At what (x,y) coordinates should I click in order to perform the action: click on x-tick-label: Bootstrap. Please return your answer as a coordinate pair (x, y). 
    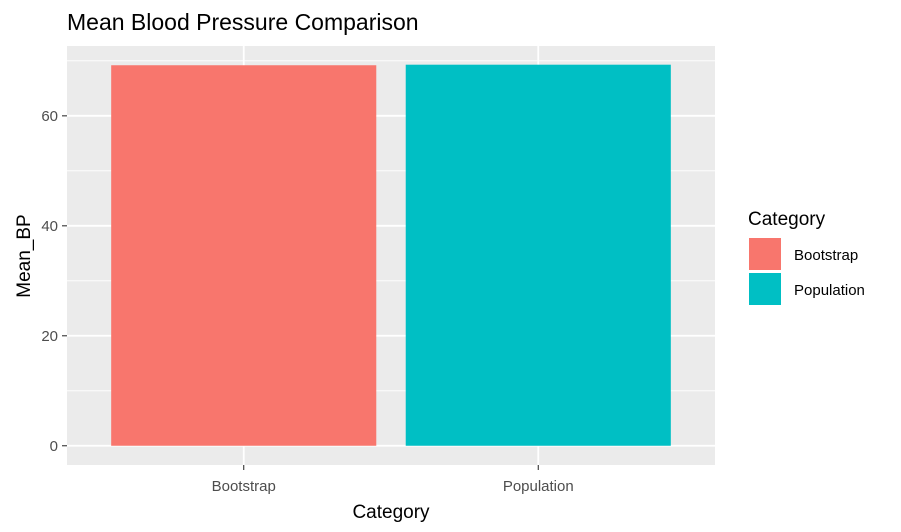
    Looking at the image, I should click on (244, 486).